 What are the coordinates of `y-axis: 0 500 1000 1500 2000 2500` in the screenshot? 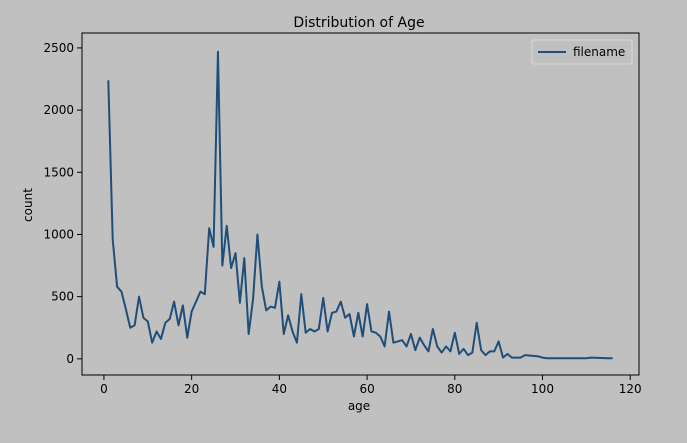 It's located at (62, 203).